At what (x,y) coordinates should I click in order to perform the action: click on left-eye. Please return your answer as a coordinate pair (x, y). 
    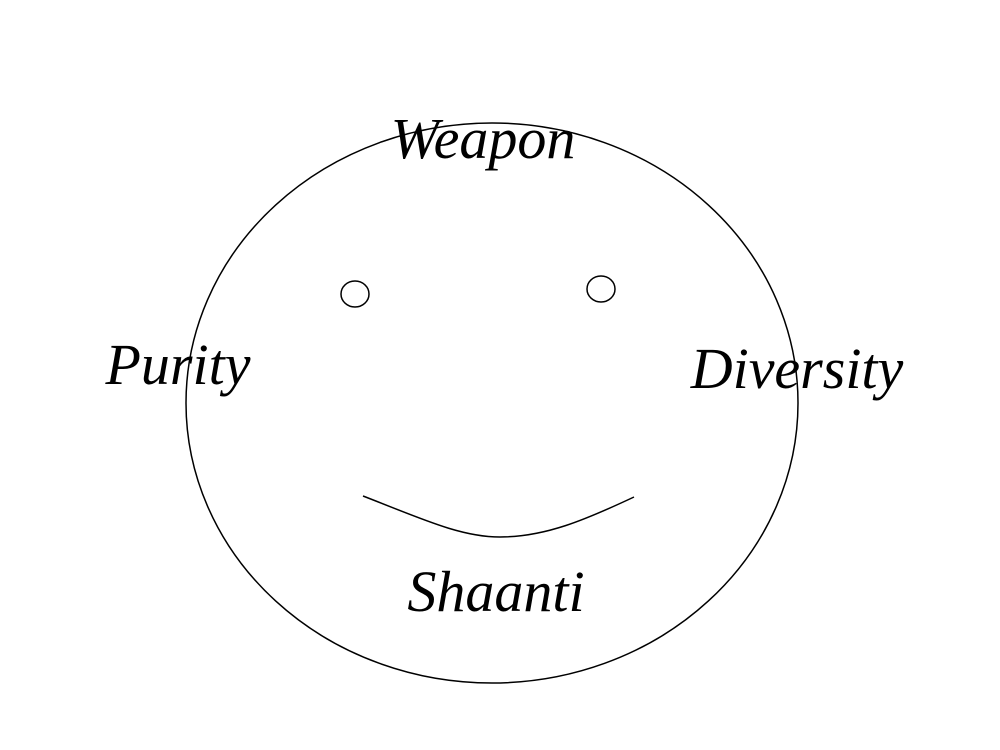
    Looking at the image, I should click on (355, 294).